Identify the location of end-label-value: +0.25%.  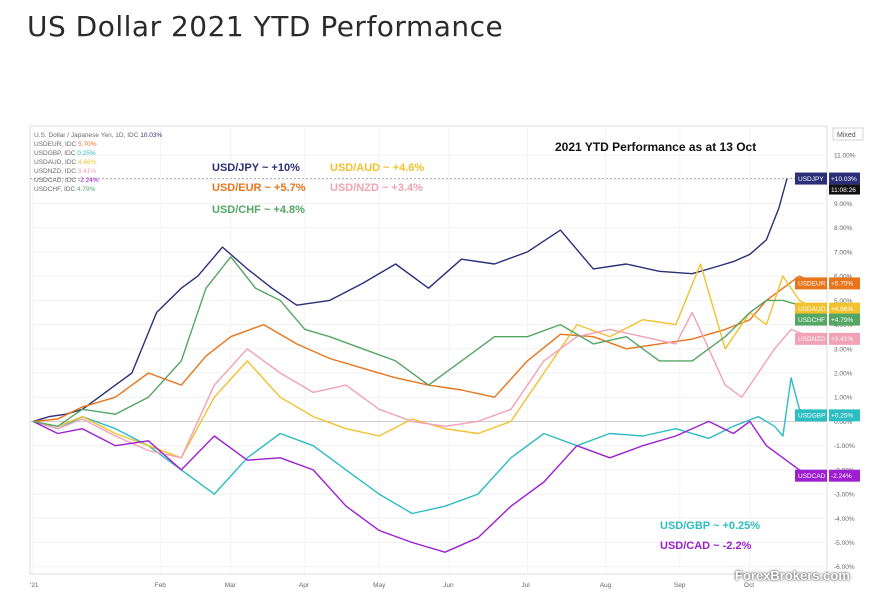
(842, 416).